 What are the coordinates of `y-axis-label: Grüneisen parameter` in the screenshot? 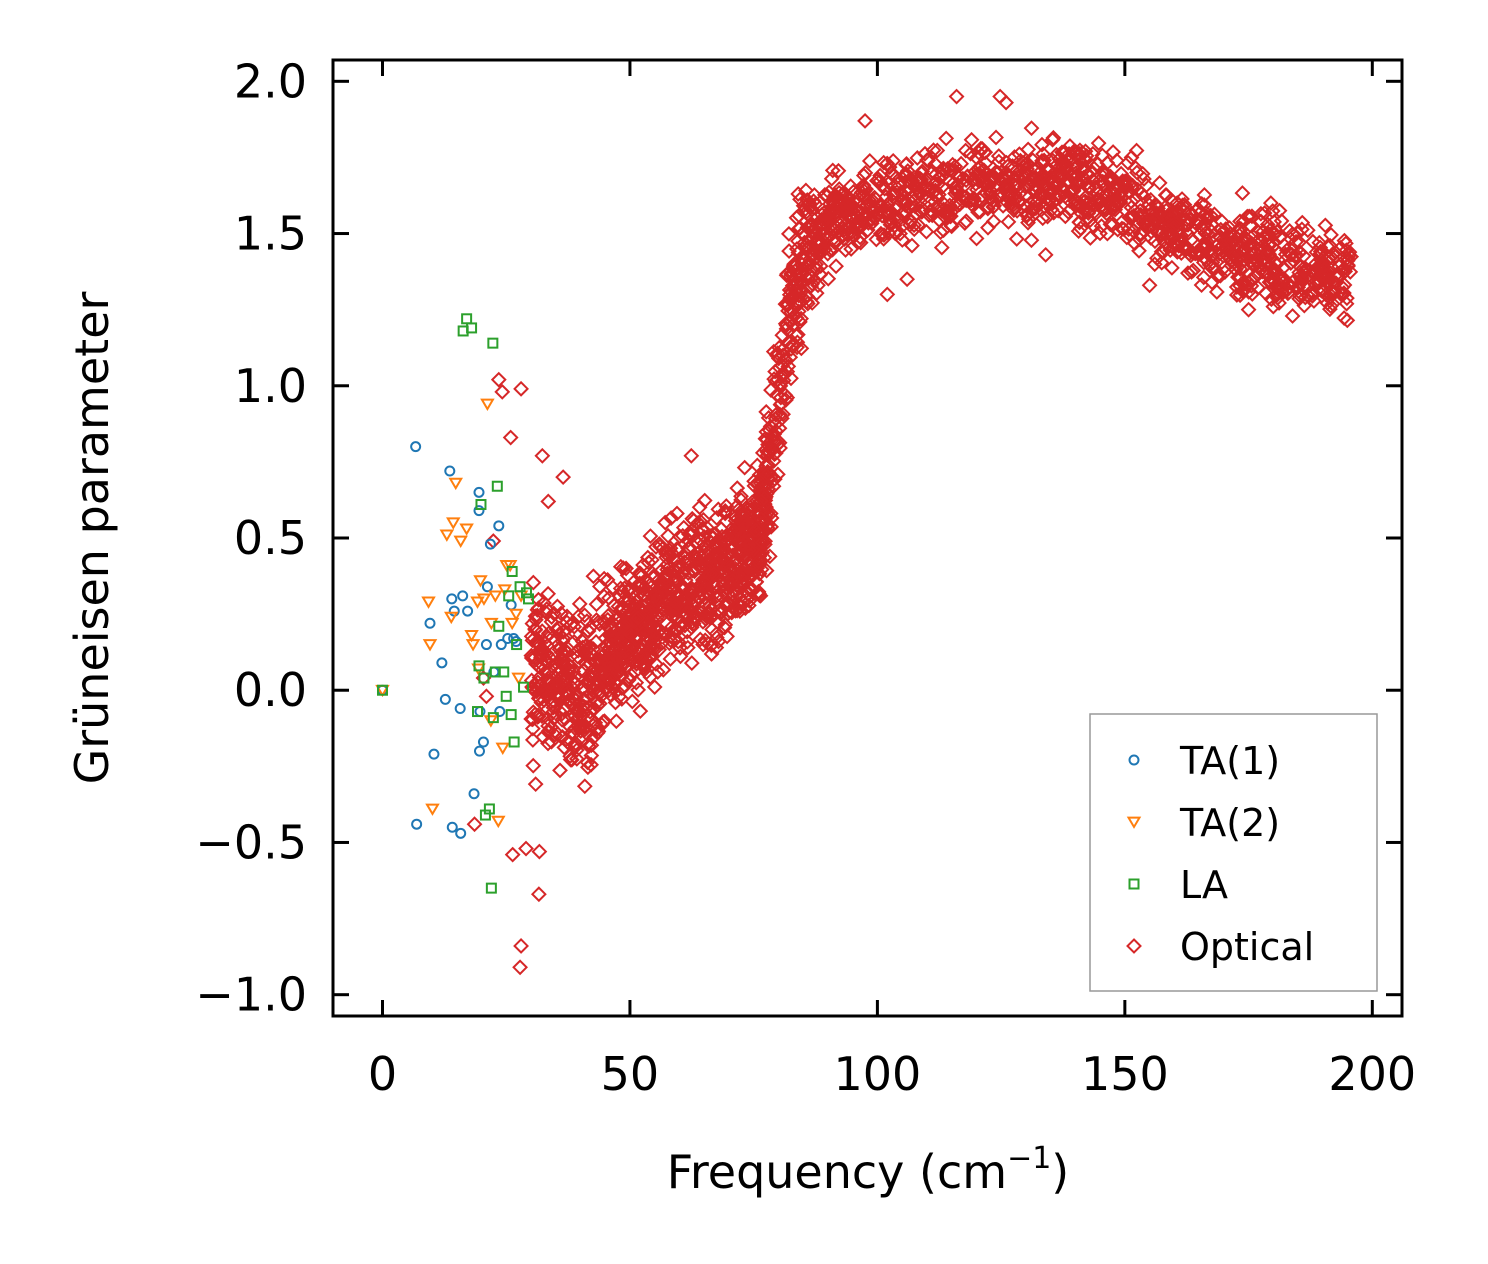 It's located at (92, 537).